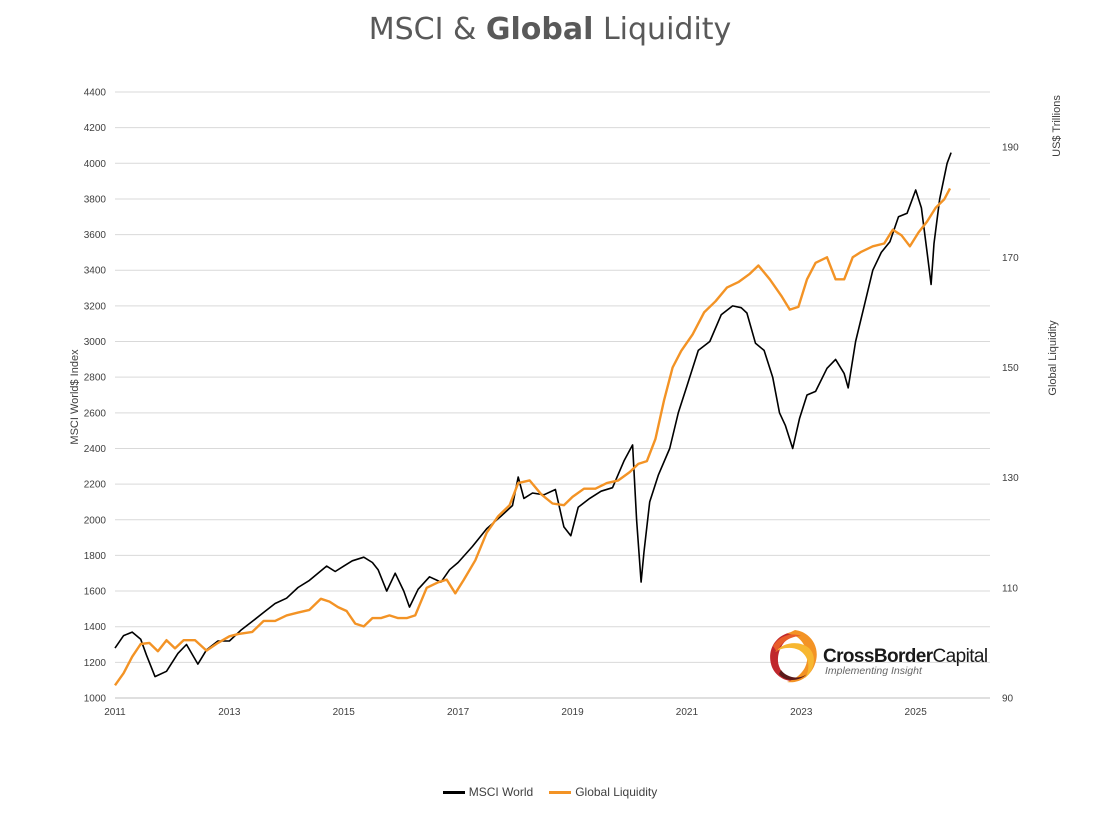 Image resolution: width=1100 pixels, height=813 pixels. I want to click on chart-title-bold: Global, so click(539, 29).